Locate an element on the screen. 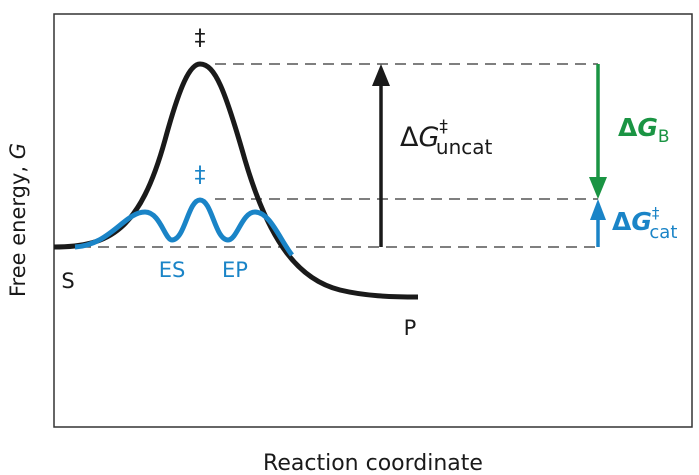 The width and height of the screenshot is (699, 475). ts-cat-label: ‡ is located at coordinates (200, 175).